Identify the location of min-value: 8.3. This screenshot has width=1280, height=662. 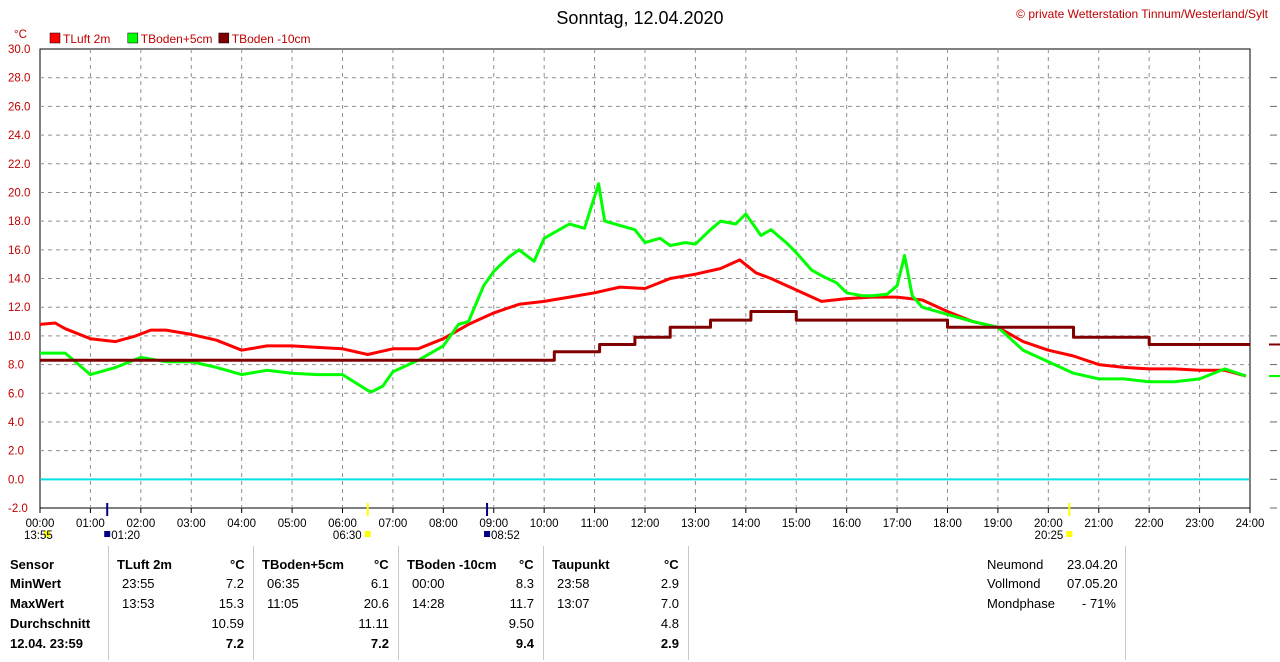
(524, 583).